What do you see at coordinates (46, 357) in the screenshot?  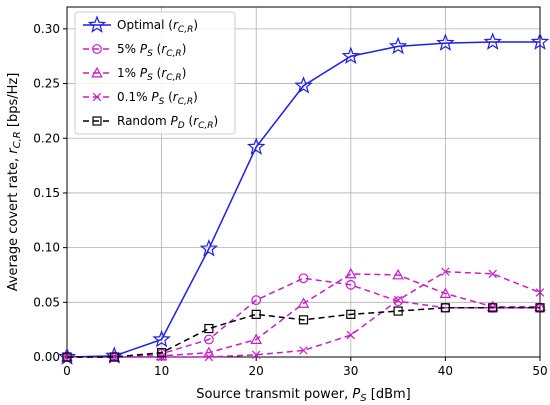 I see `y-tick-label: 0.00` at bounding box center [46, 357].